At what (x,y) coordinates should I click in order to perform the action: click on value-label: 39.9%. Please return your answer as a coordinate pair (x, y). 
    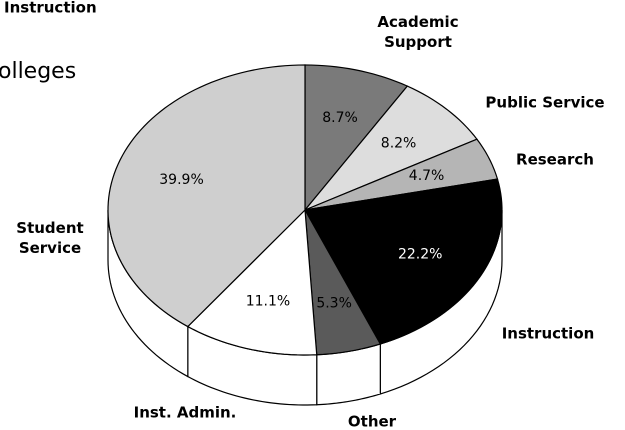
    Looking at the image, I should click on (181, 180).